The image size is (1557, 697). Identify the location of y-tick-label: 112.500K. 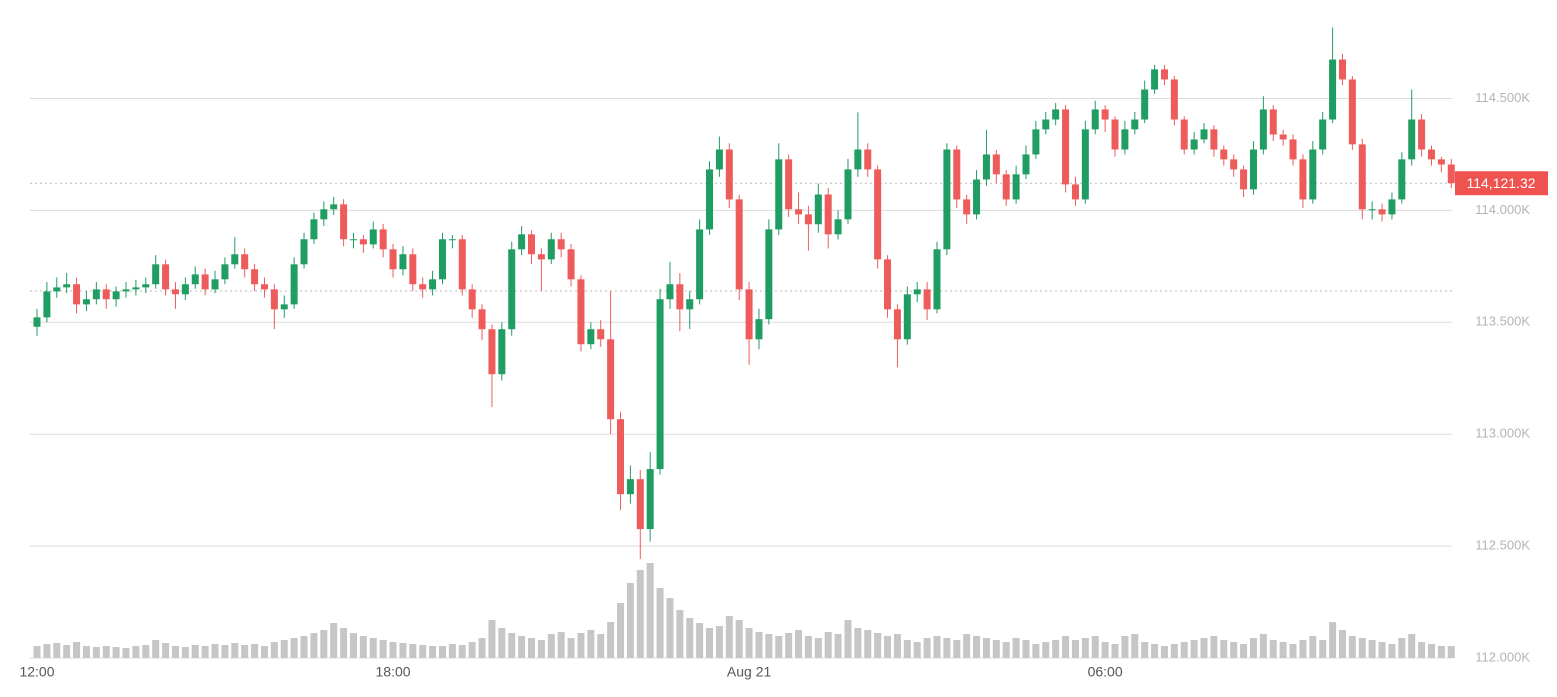
(1502, 545).